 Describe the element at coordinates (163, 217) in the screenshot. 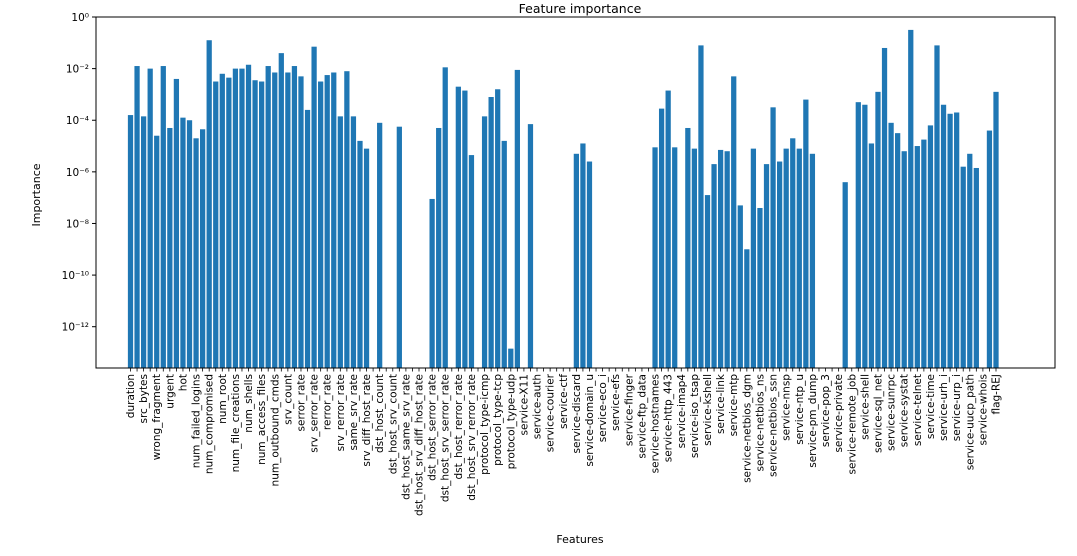

I see `bar-urgent` at that location.